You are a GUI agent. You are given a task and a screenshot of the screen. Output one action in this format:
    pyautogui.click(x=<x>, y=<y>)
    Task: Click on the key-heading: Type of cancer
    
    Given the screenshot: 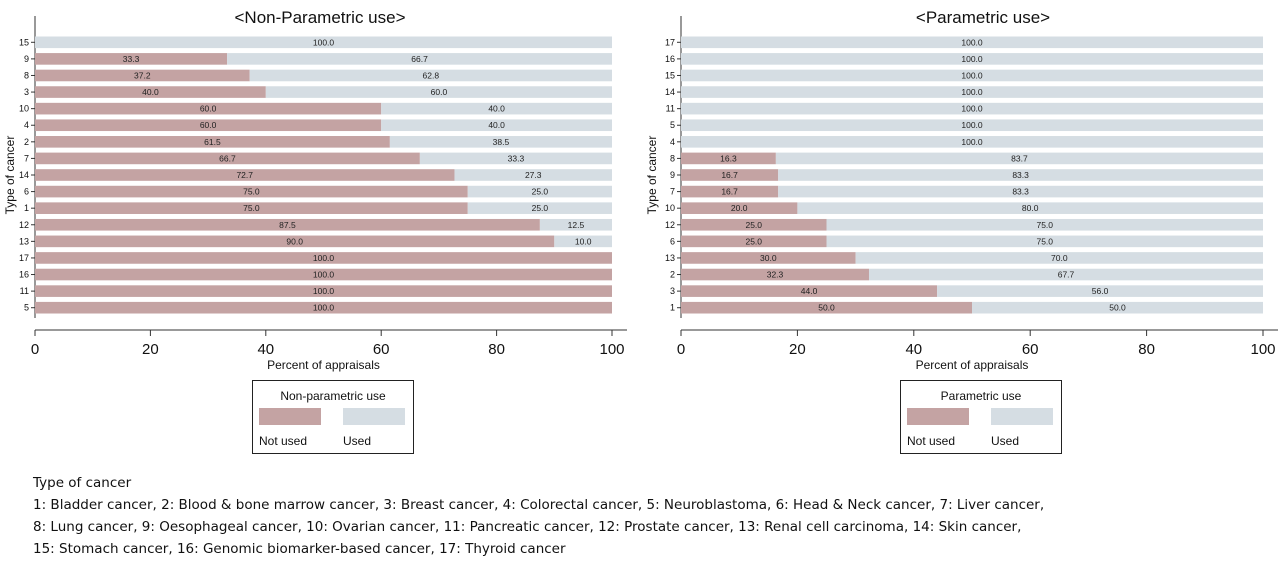 What is the action you would take?
    pyautogui.click(x=82, y=483)
    